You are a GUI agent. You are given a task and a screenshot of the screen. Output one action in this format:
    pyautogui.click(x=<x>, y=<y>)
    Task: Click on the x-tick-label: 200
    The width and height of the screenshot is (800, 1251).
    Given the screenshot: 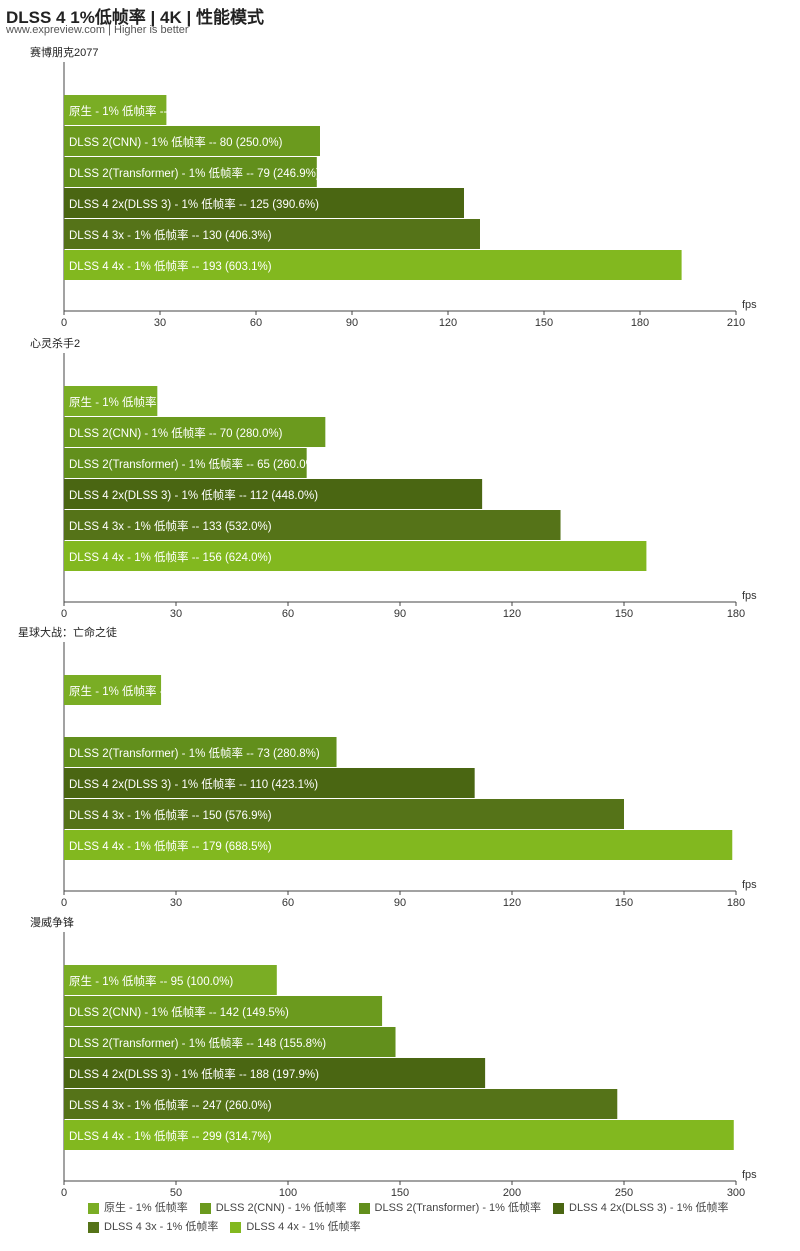 What is the action you would take?
    pyautogui.click(x=512, y=1193)
    